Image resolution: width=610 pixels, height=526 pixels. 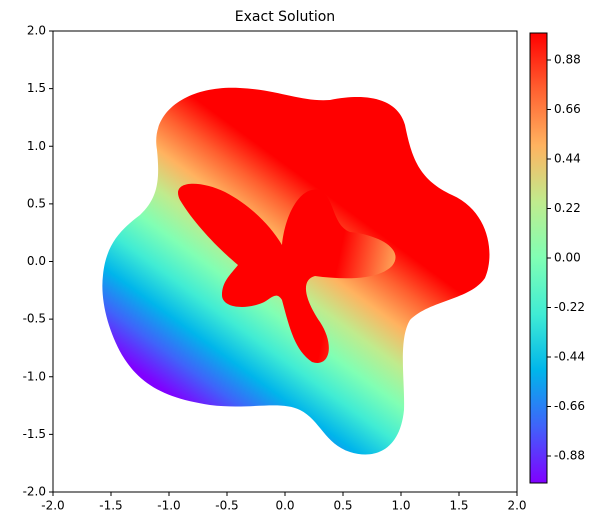 What do you see at coordinates (567, 159) in the screenshot?
I see `colorbar-tick-label: 0.44` at bounding box center [567, 159].